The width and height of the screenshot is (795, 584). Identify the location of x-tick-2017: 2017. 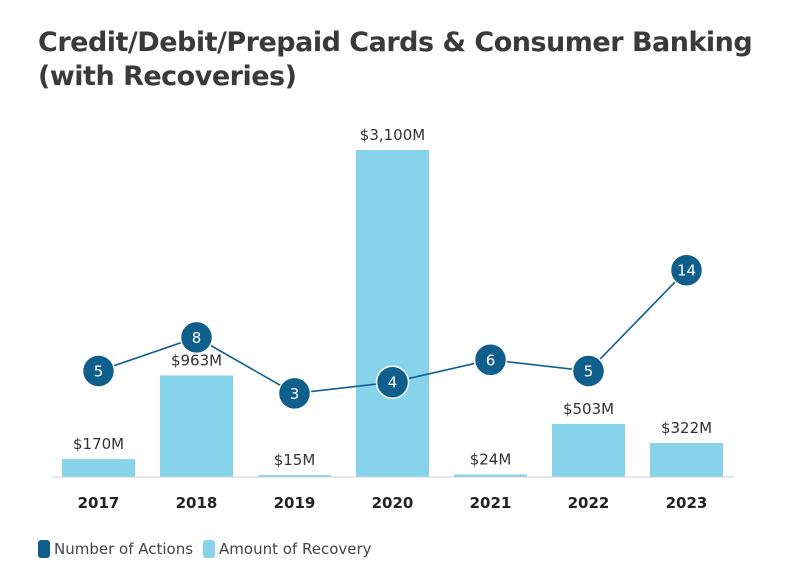
(99, 503).